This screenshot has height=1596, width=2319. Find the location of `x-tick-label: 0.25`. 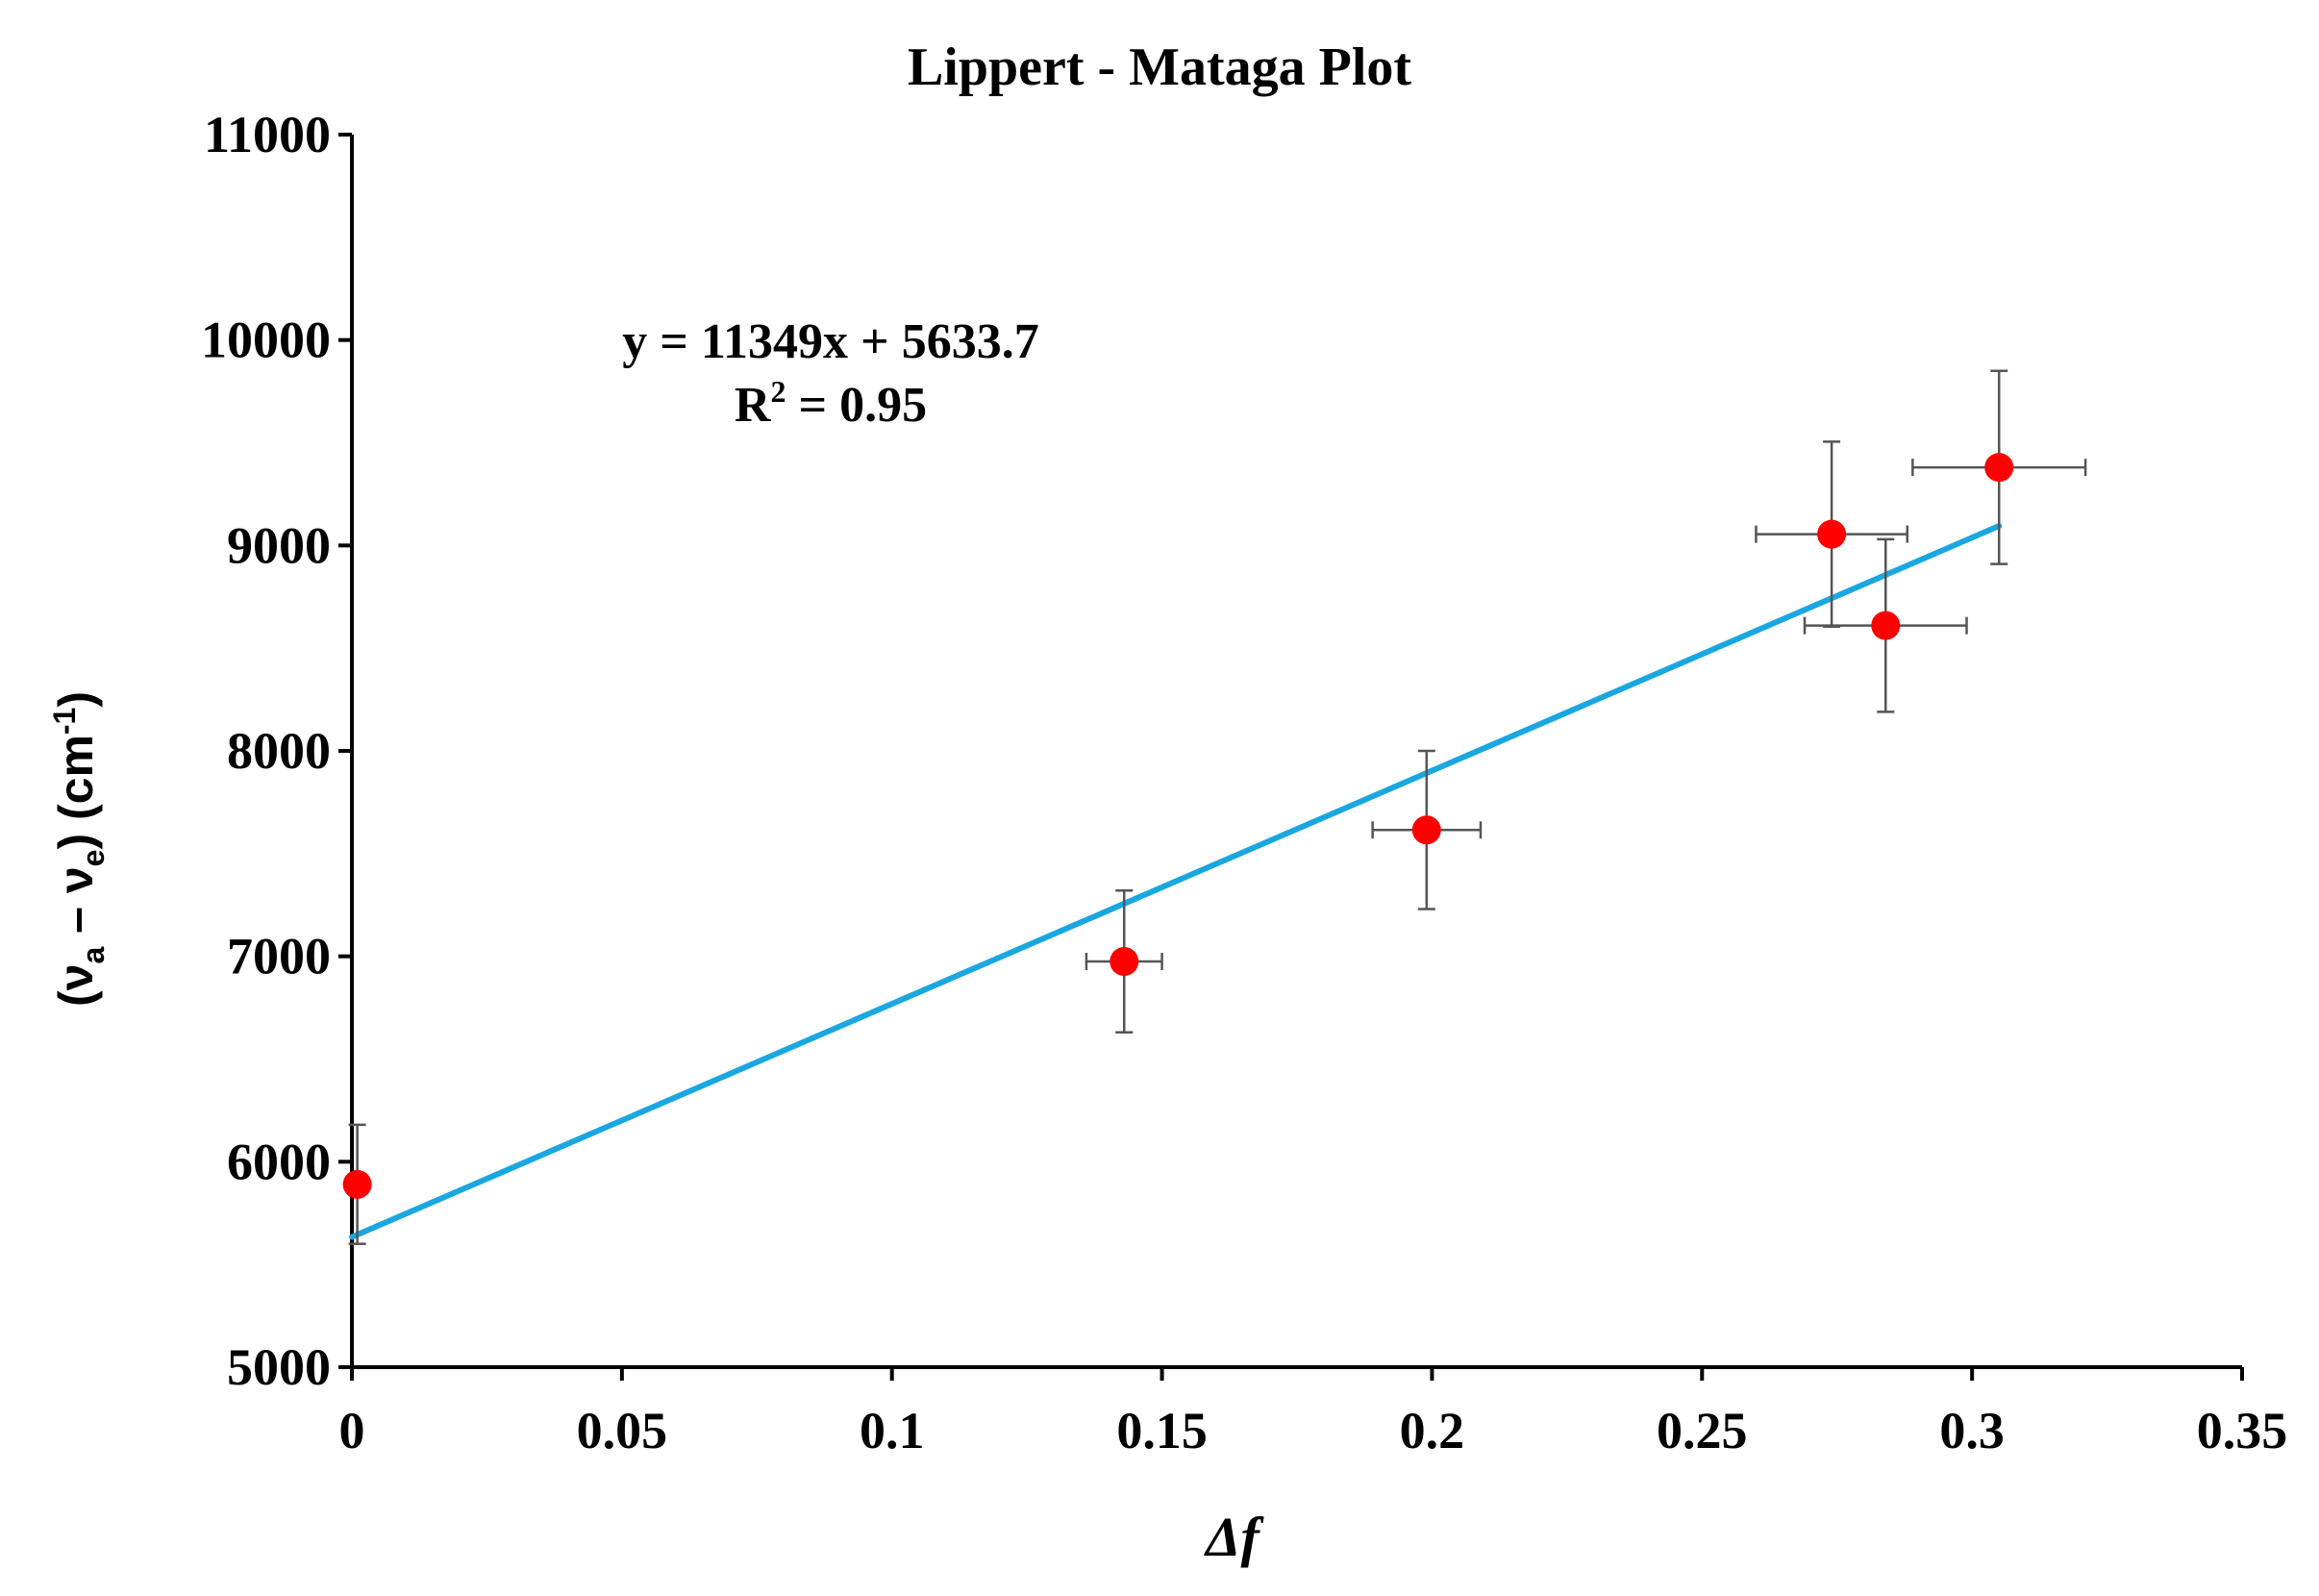

x-tick-label: 0.25 is located at coordinates (1703, 1430).